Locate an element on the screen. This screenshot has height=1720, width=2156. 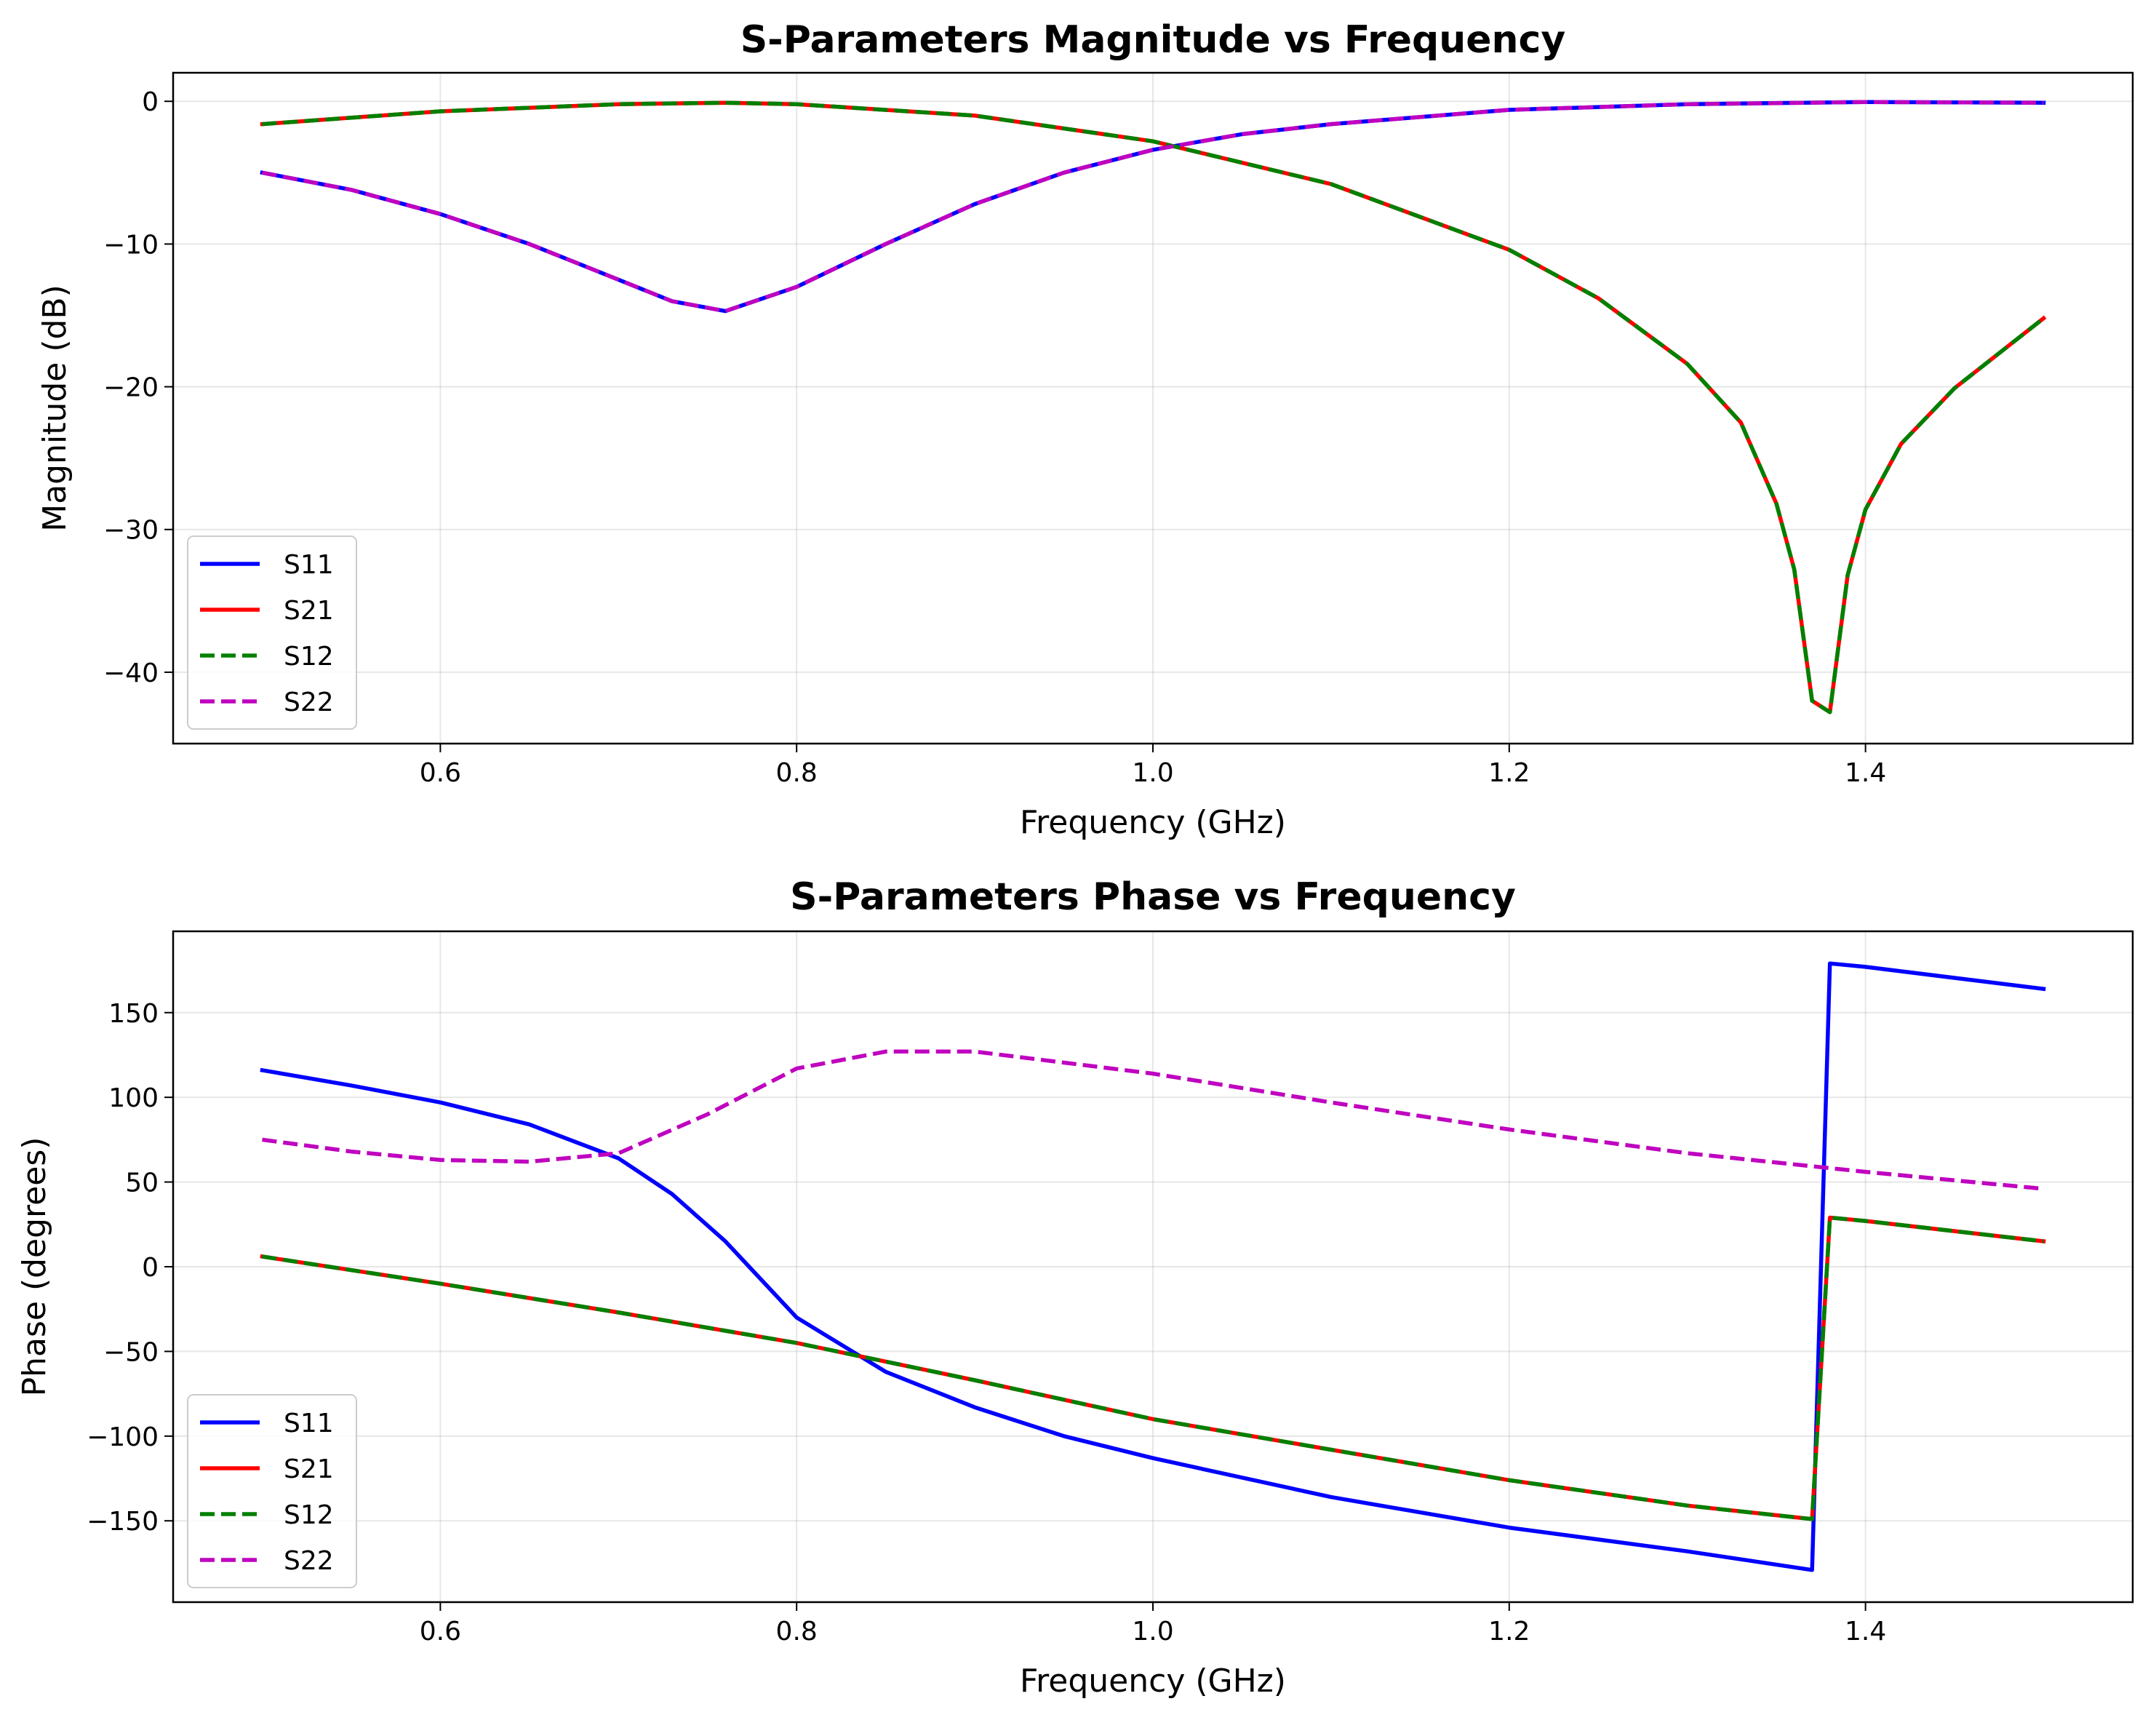
phase-y-ticks: 150 100 50 0 −50 −100 −150 is located at coordinates (130, 1268).